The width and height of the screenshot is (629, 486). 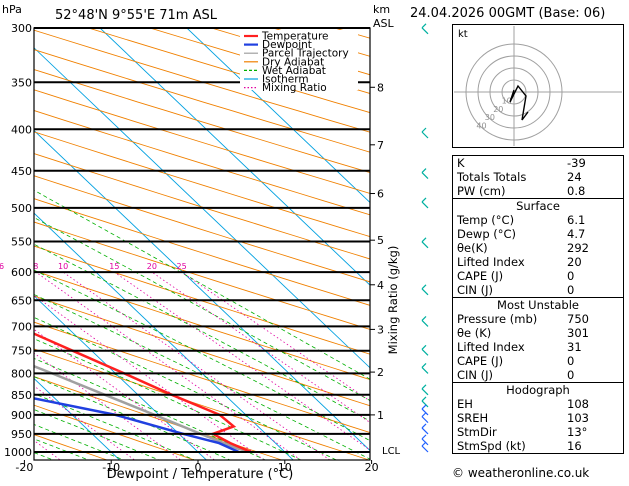 I want to click on km-tick-label: 6, so click(x=380, y=194).